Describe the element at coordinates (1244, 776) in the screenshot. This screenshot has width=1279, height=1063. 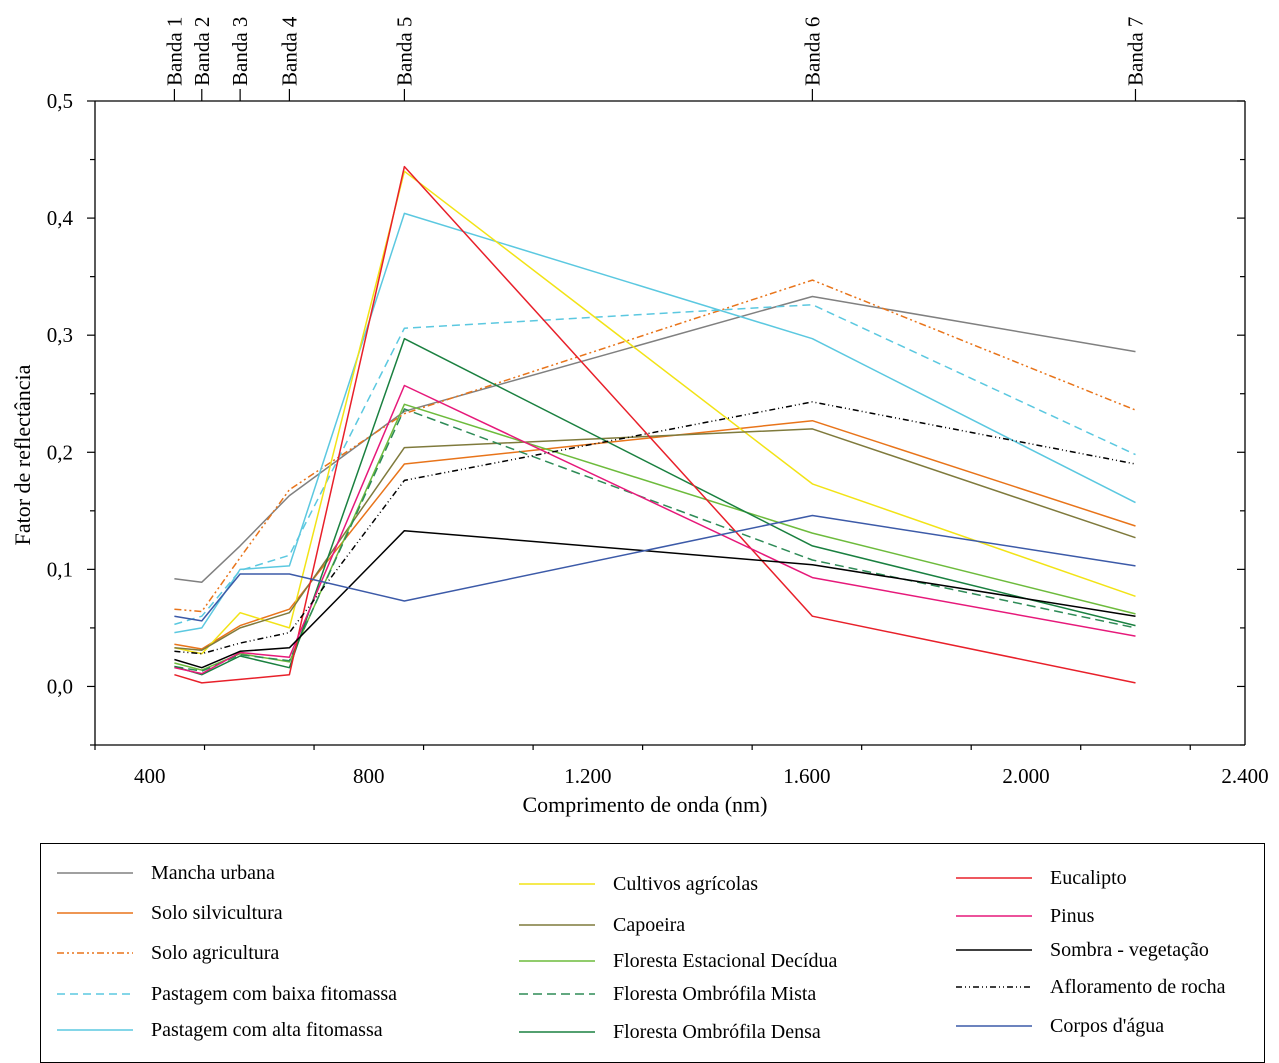
I see `x-tick-label: 2.400` at that location.